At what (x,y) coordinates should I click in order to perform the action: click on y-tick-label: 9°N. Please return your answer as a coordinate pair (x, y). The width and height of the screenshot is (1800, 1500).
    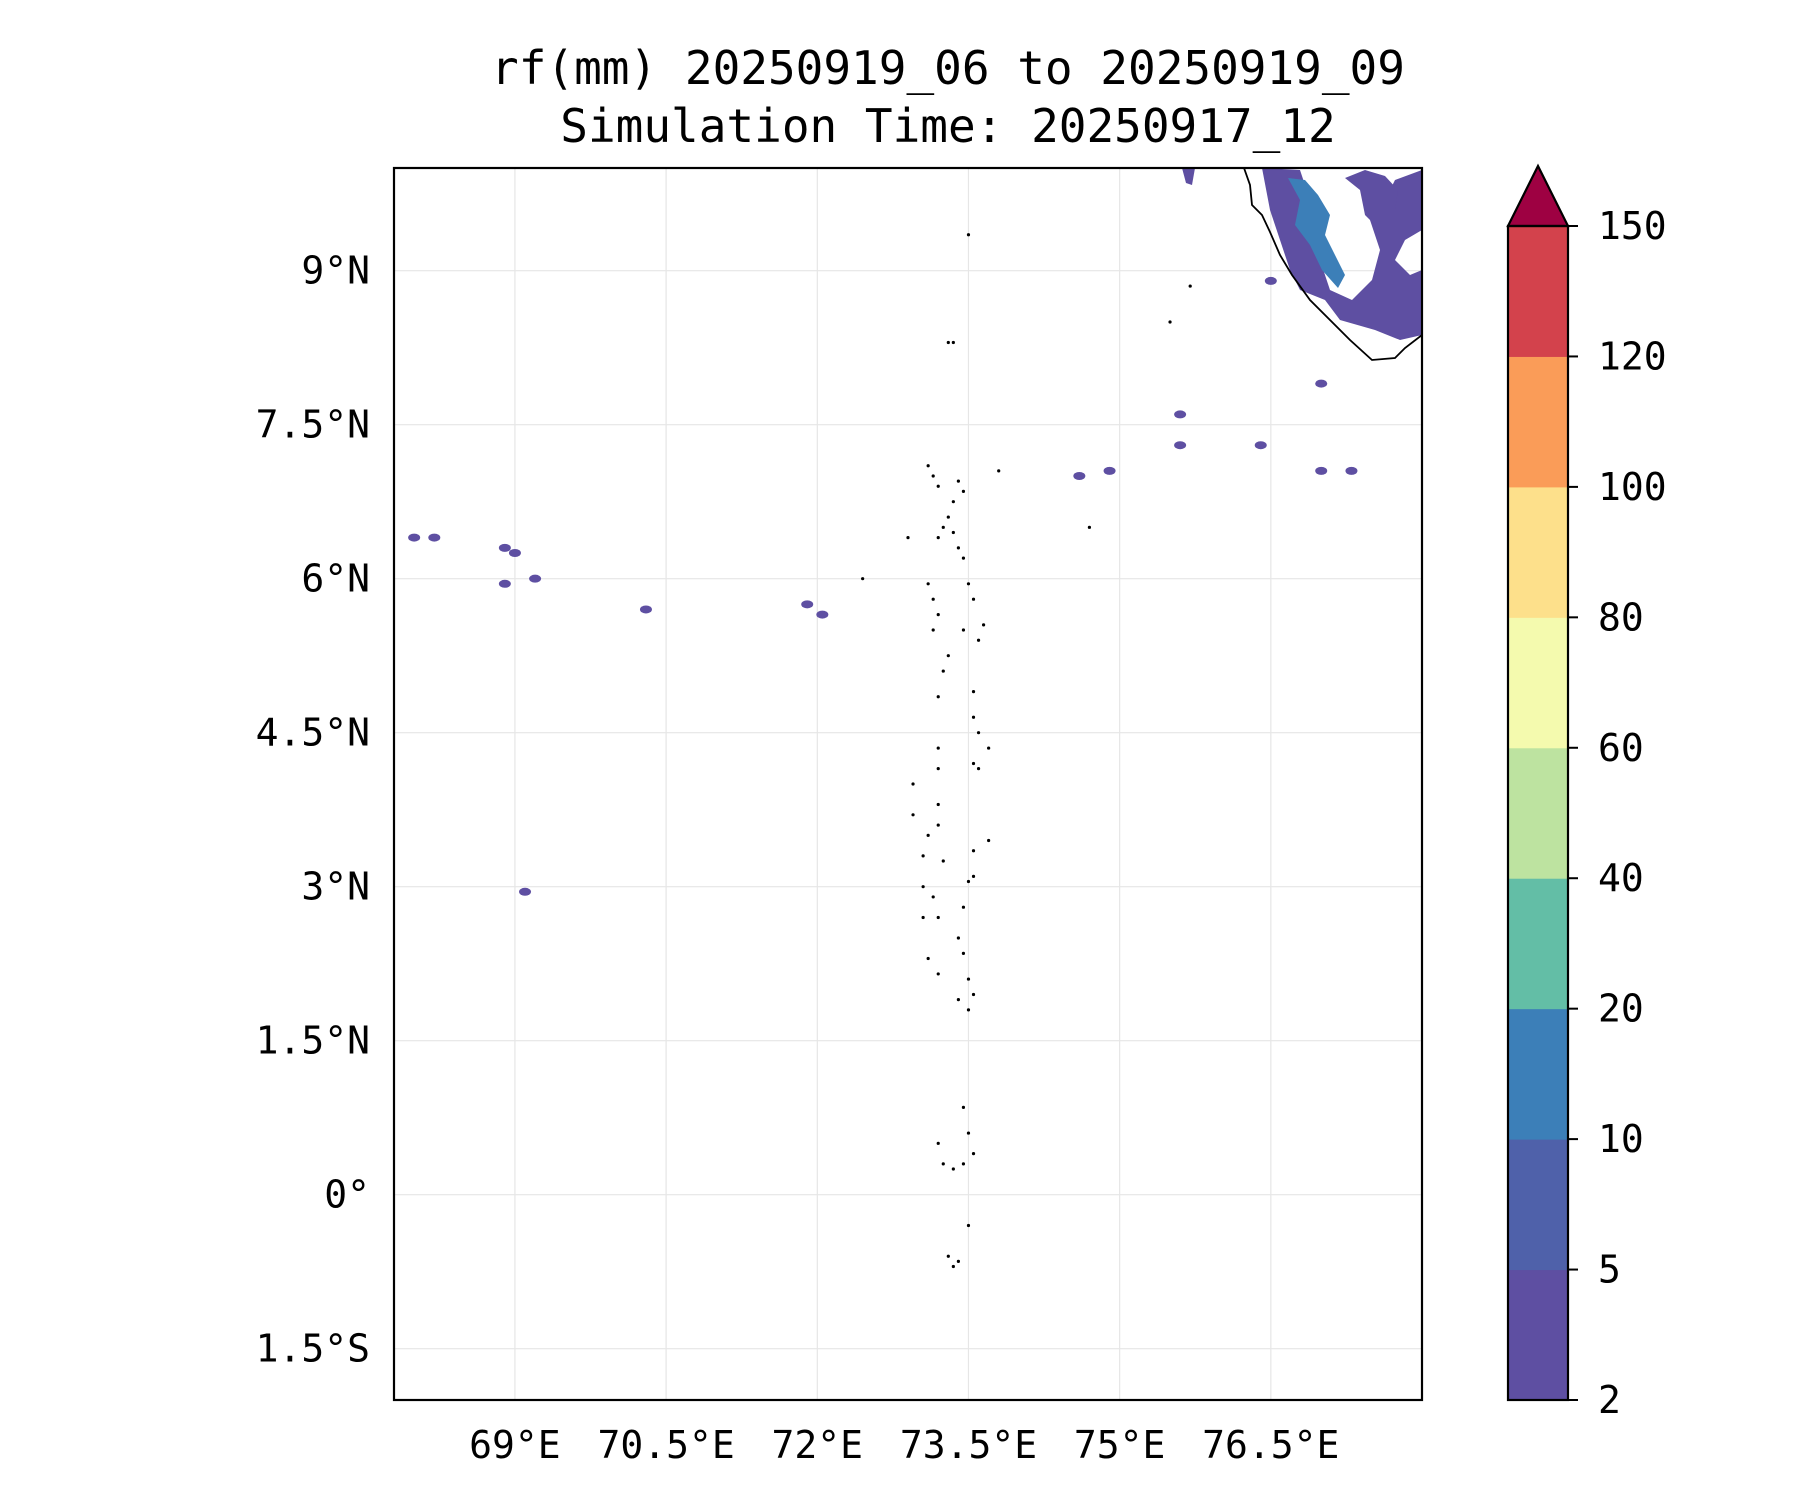
    Looking at the image, I should click on (335, 271).